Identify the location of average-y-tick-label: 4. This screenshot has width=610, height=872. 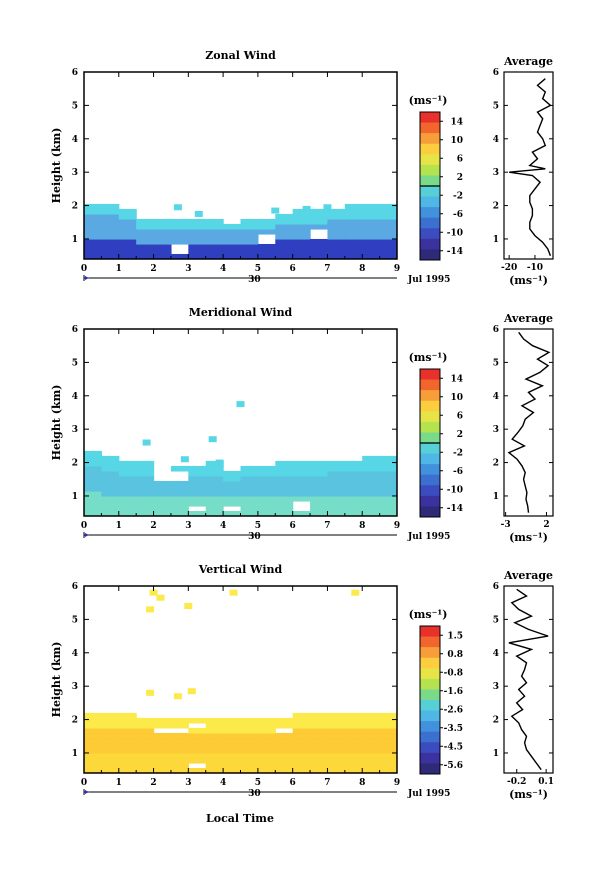
(496, 397).